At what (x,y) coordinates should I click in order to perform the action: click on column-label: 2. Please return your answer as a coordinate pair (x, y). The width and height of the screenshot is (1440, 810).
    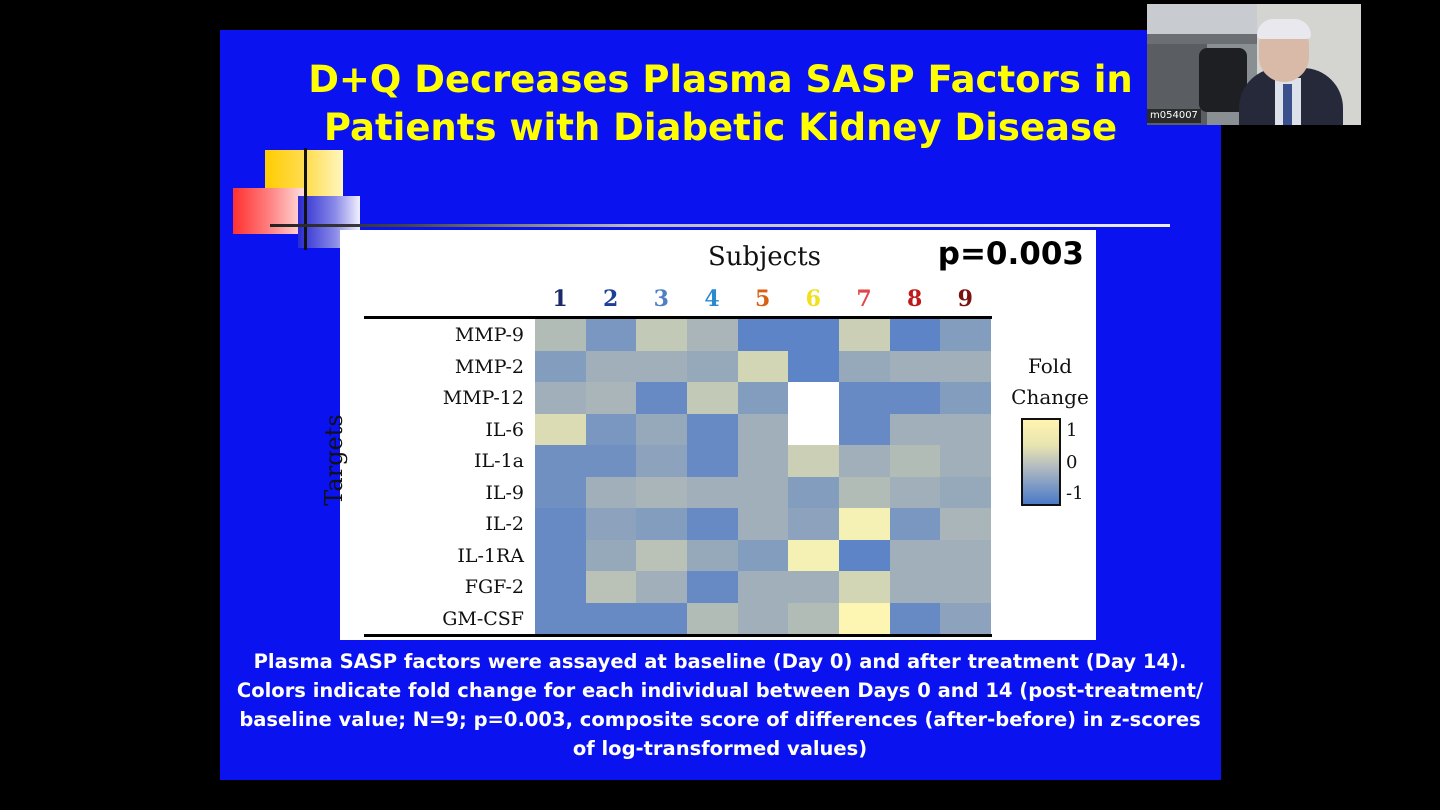
    Looking at the image, I should click on (611, 299).